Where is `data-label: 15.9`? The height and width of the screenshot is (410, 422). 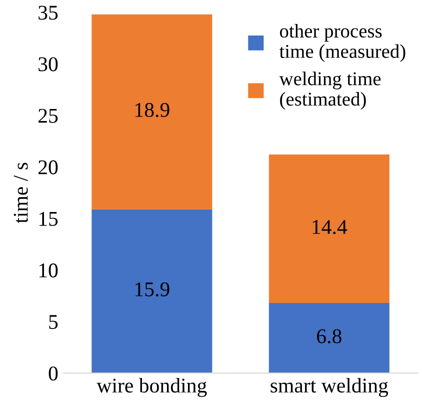 data-label: 15.9 is located at coordinates (153, 289).